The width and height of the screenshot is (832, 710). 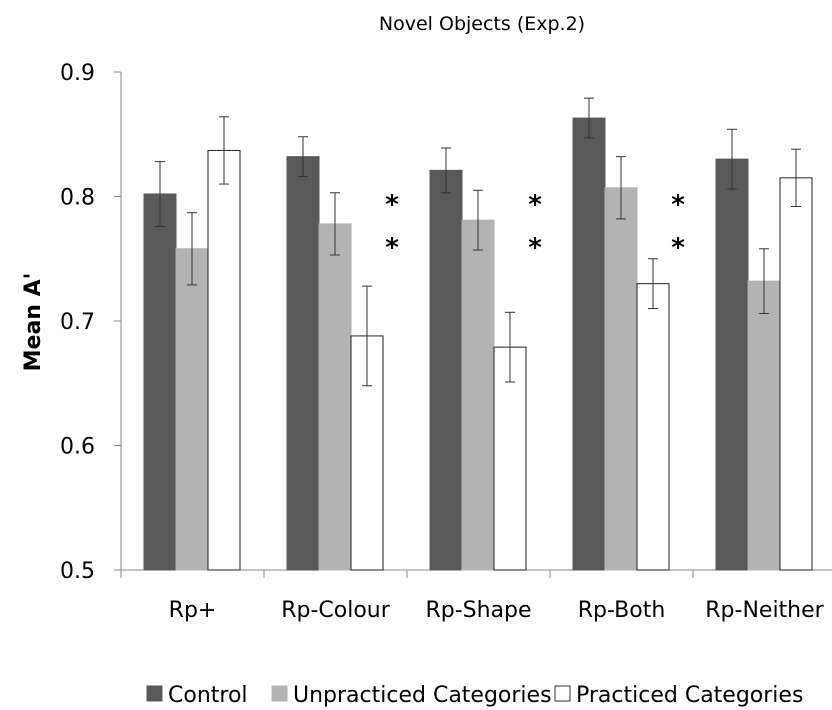 I want to click on chart-title: Novel Objects (Exp.2), so click(x=482, y=24).